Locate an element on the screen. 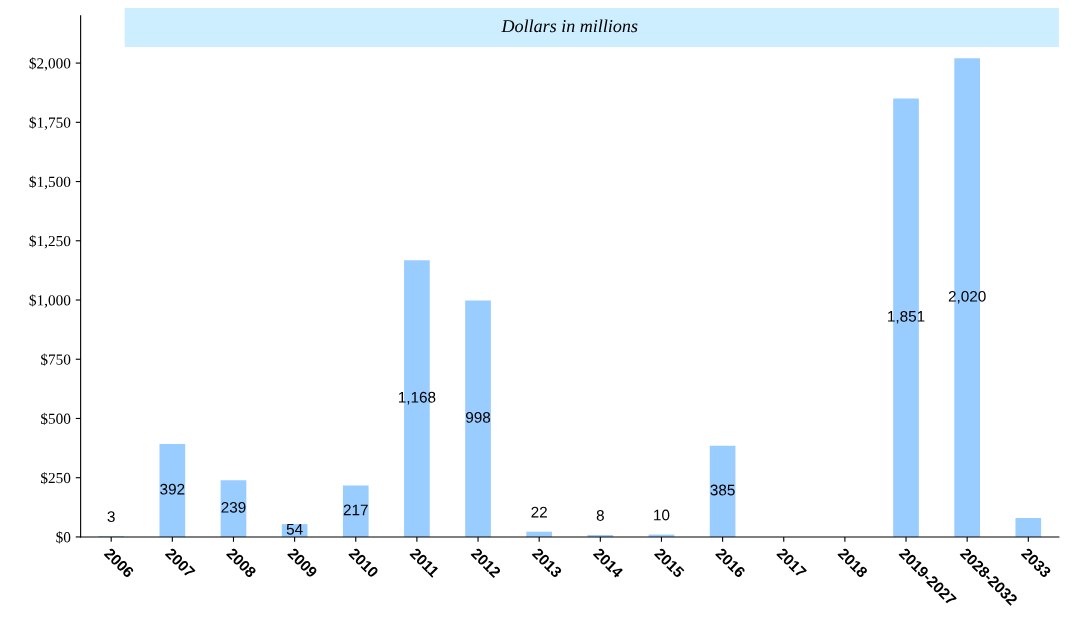  data-label: 385 is located at coordinates (722, 490).